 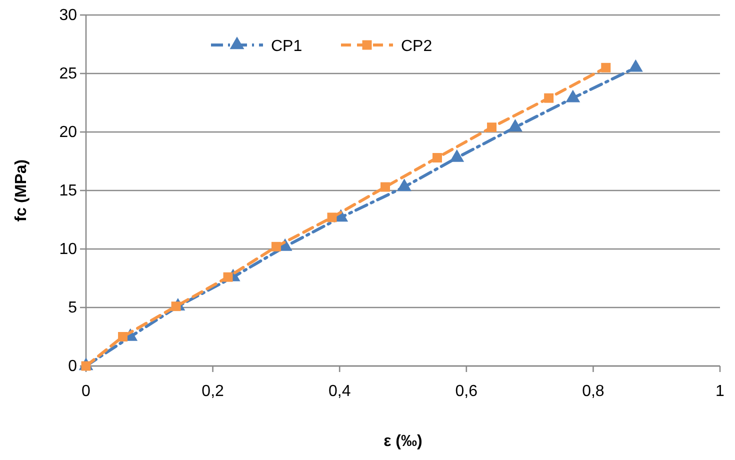 I want to click on x-tick-label: 0,4, so click(x=339, y=391).